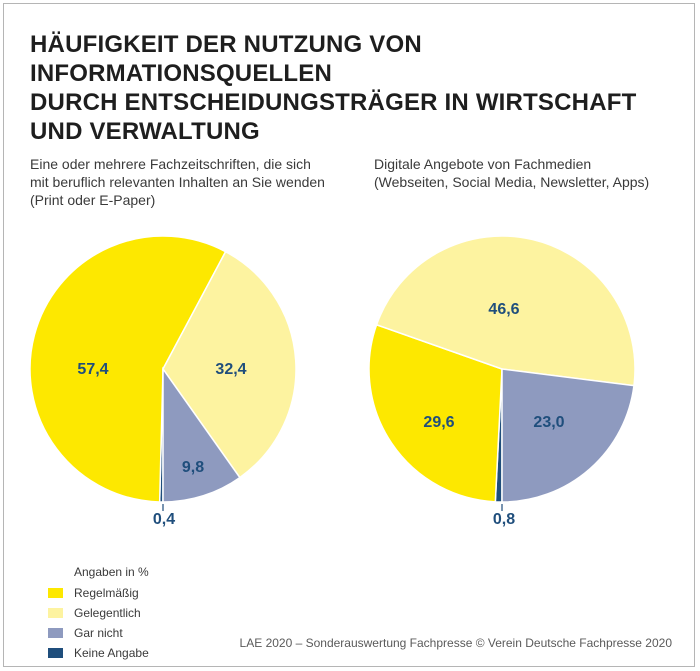 The width and height of the screenshot is (700, 671). Describe the element at coordinates (111, 653) in the screenshot. I see `legend-label: Keine Angabe` at that location.